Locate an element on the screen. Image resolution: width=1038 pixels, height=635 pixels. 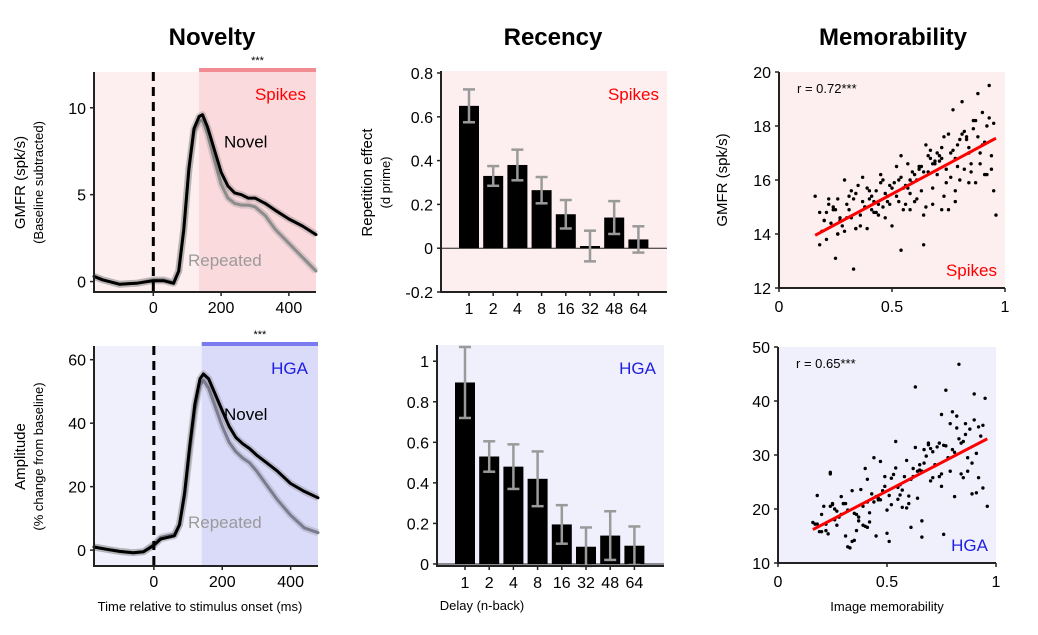
y-tick-label: 1 is located at coordinates (424, 362).